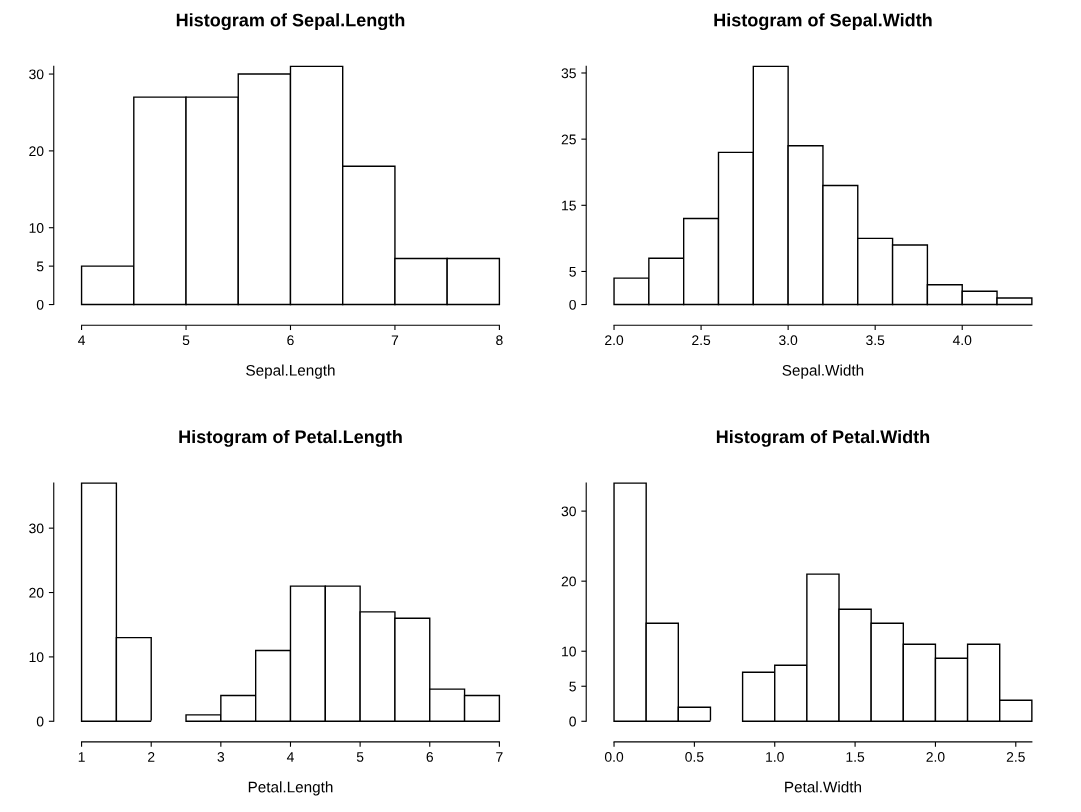 The image size is (1081, 812). I want to click on x-axis-title: Sepal.Width, so click(823, 371).